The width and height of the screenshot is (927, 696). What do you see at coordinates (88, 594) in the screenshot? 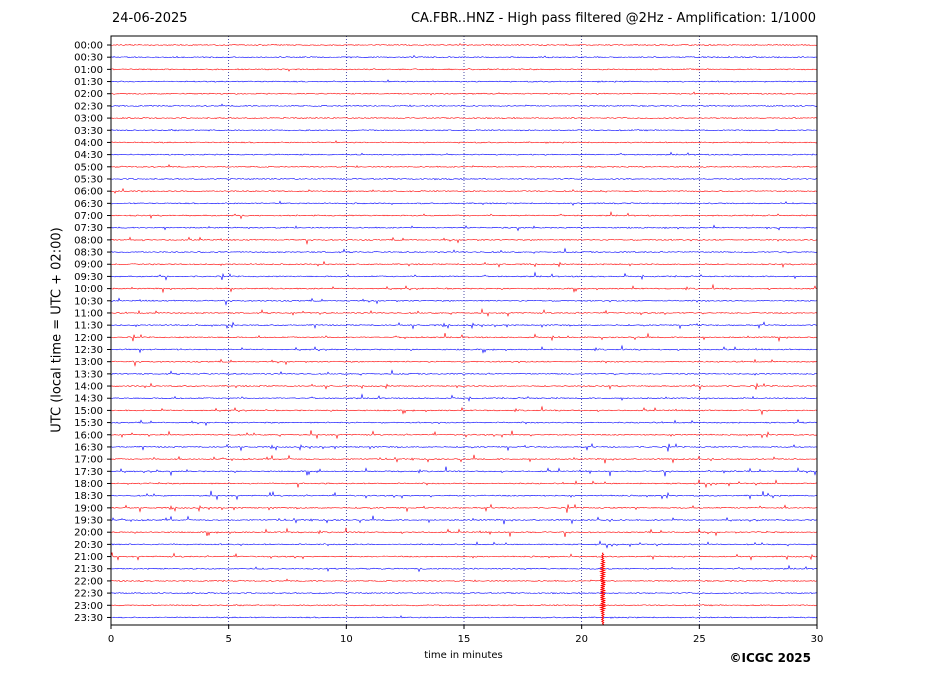
I see `y-tick-label: 22:30` at bounding box center [88, 594].